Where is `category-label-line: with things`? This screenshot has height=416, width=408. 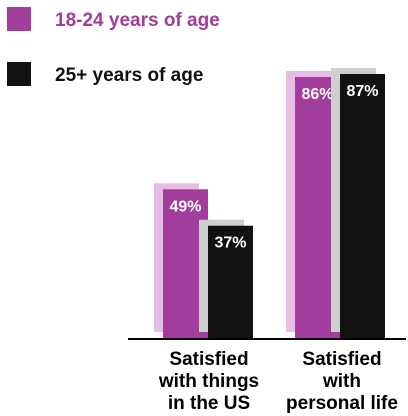
category-label-line: with things is located at coordinates (208, 381).